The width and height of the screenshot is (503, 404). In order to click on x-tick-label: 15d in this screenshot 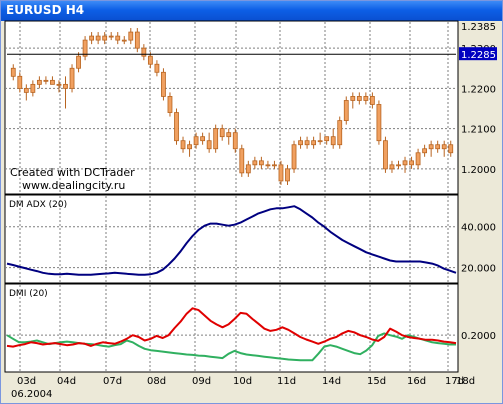, I will do `click(376, 381)`.